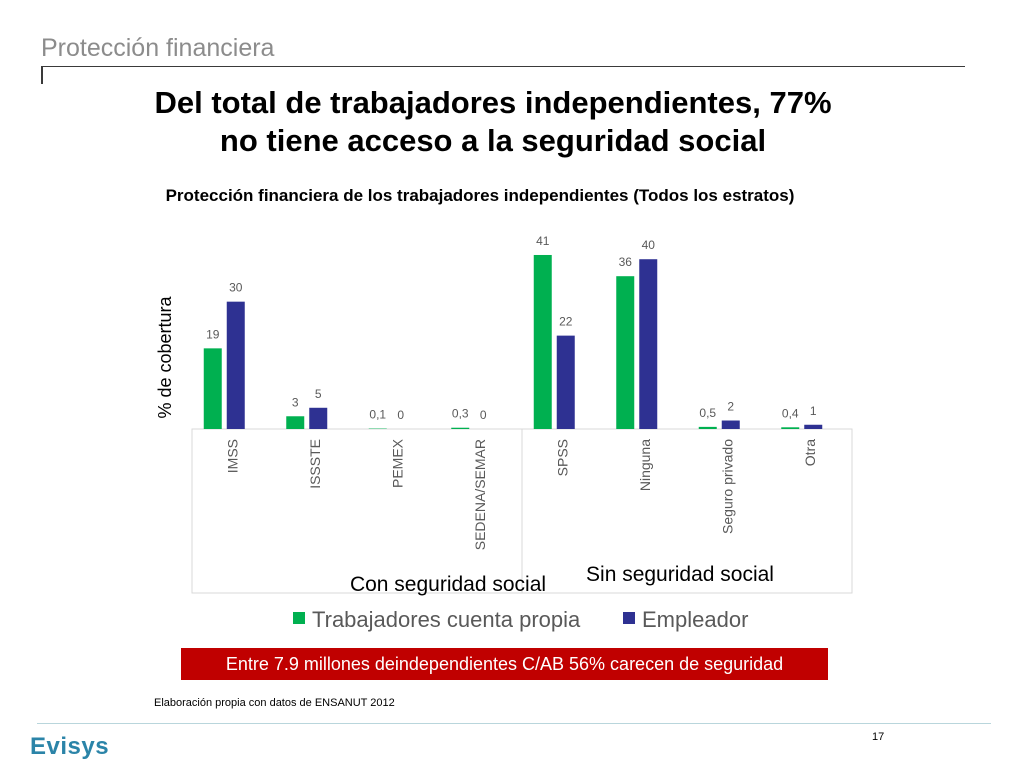 This screenshot has height=768, width=1024. What do you see at coordinates (460, 414) in the screenshot?
I see `data-label: 0,3` at bounding box center [460, 414].